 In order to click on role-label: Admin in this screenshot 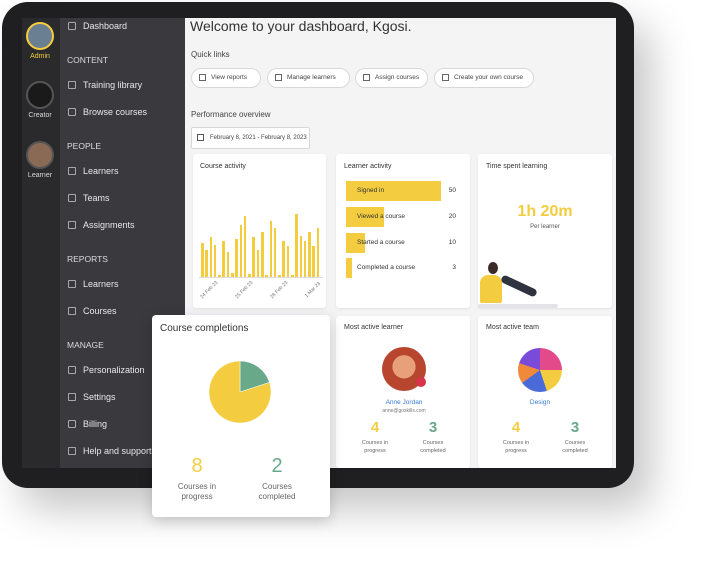, I will do `click(40, 56)`.